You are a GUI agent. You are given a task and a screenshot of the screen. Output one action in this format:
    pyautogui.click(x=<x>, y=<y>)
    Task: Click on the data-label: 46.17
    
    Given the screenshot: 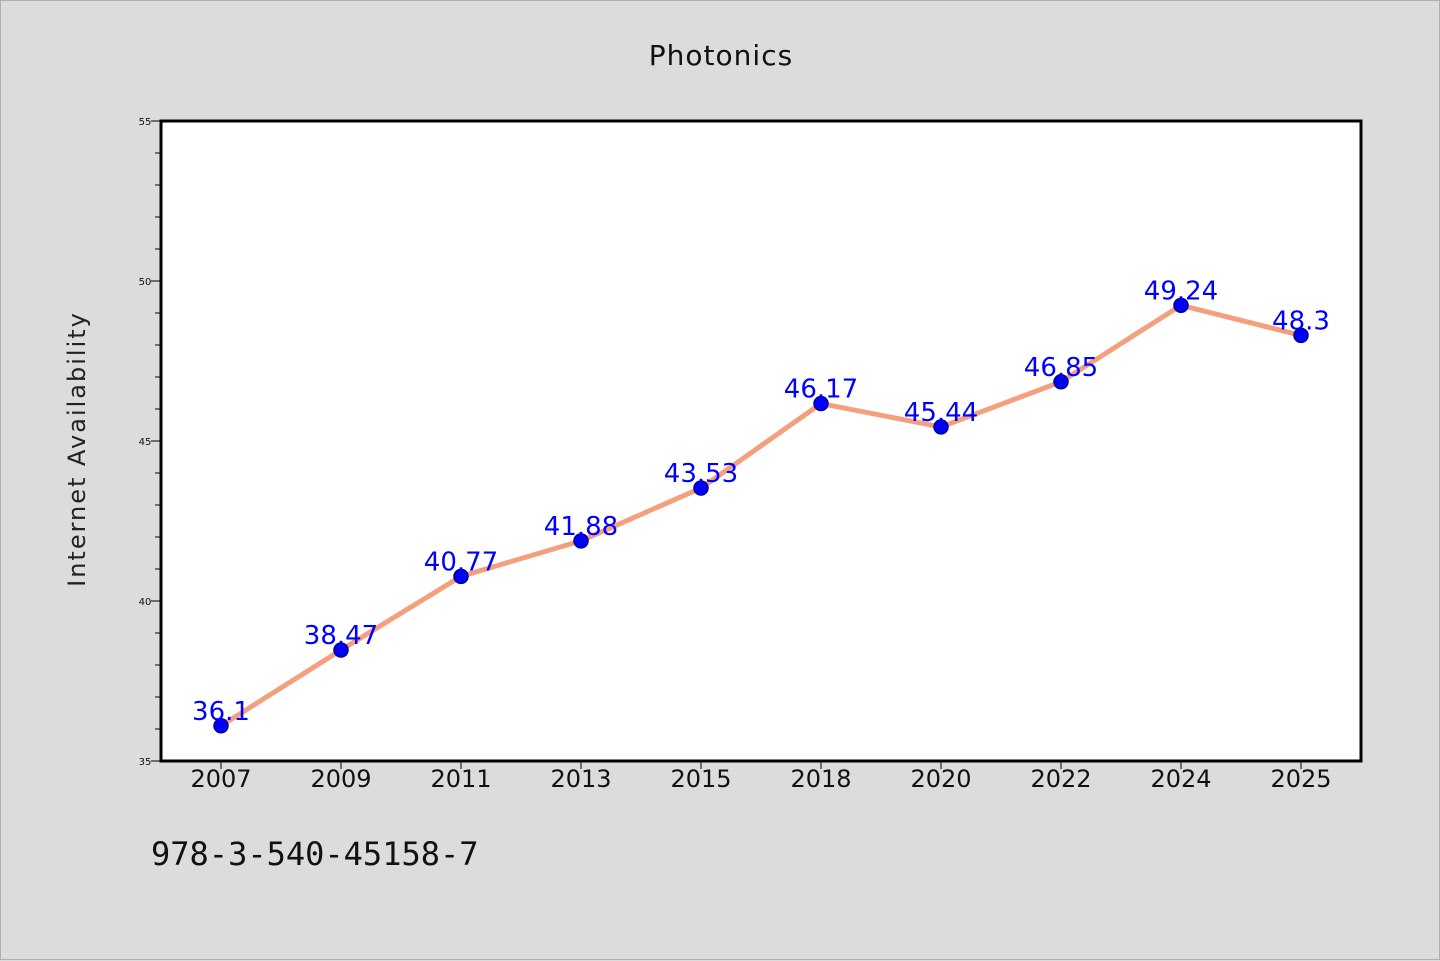 What is the action you would take?
    pyautogui.click(x=821, y=390)
    